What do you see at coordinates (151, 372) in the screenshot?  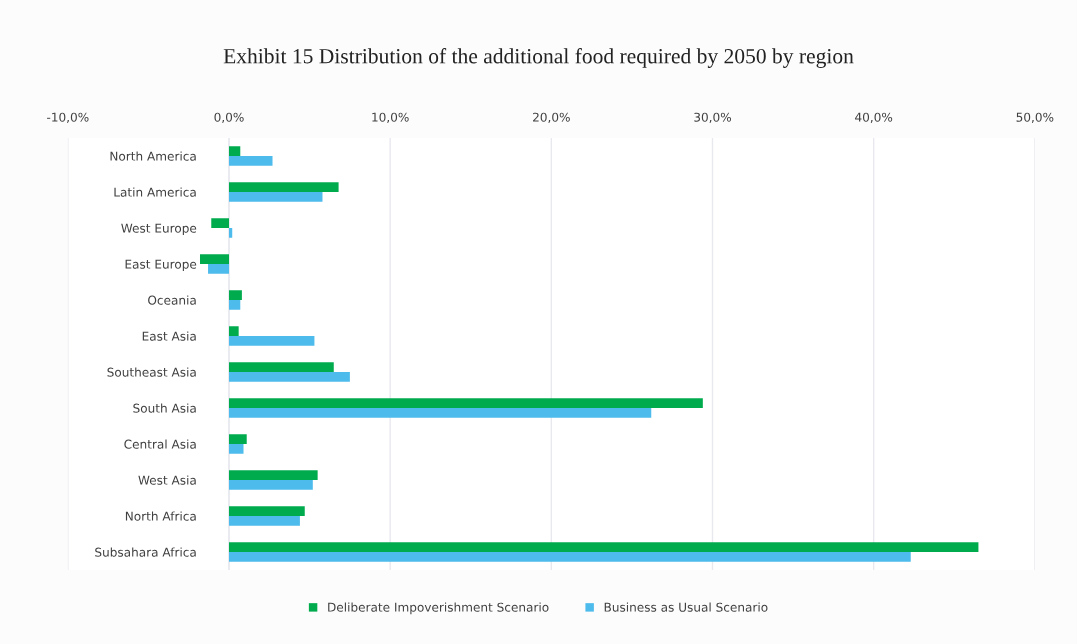 I see `y-tick-label: Southeast Asia` at bounding box center [151, 372].